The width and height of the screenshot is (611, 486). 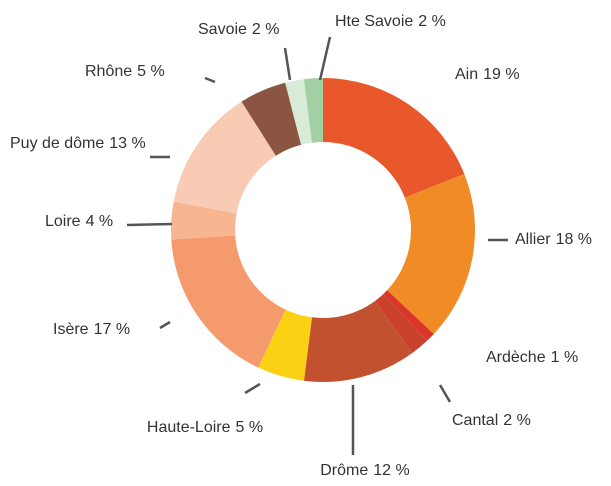 What do you see at coordinates (63, 221) in the screenshot?
I see `slice-name: Loire` at bounding box center [63, 221].